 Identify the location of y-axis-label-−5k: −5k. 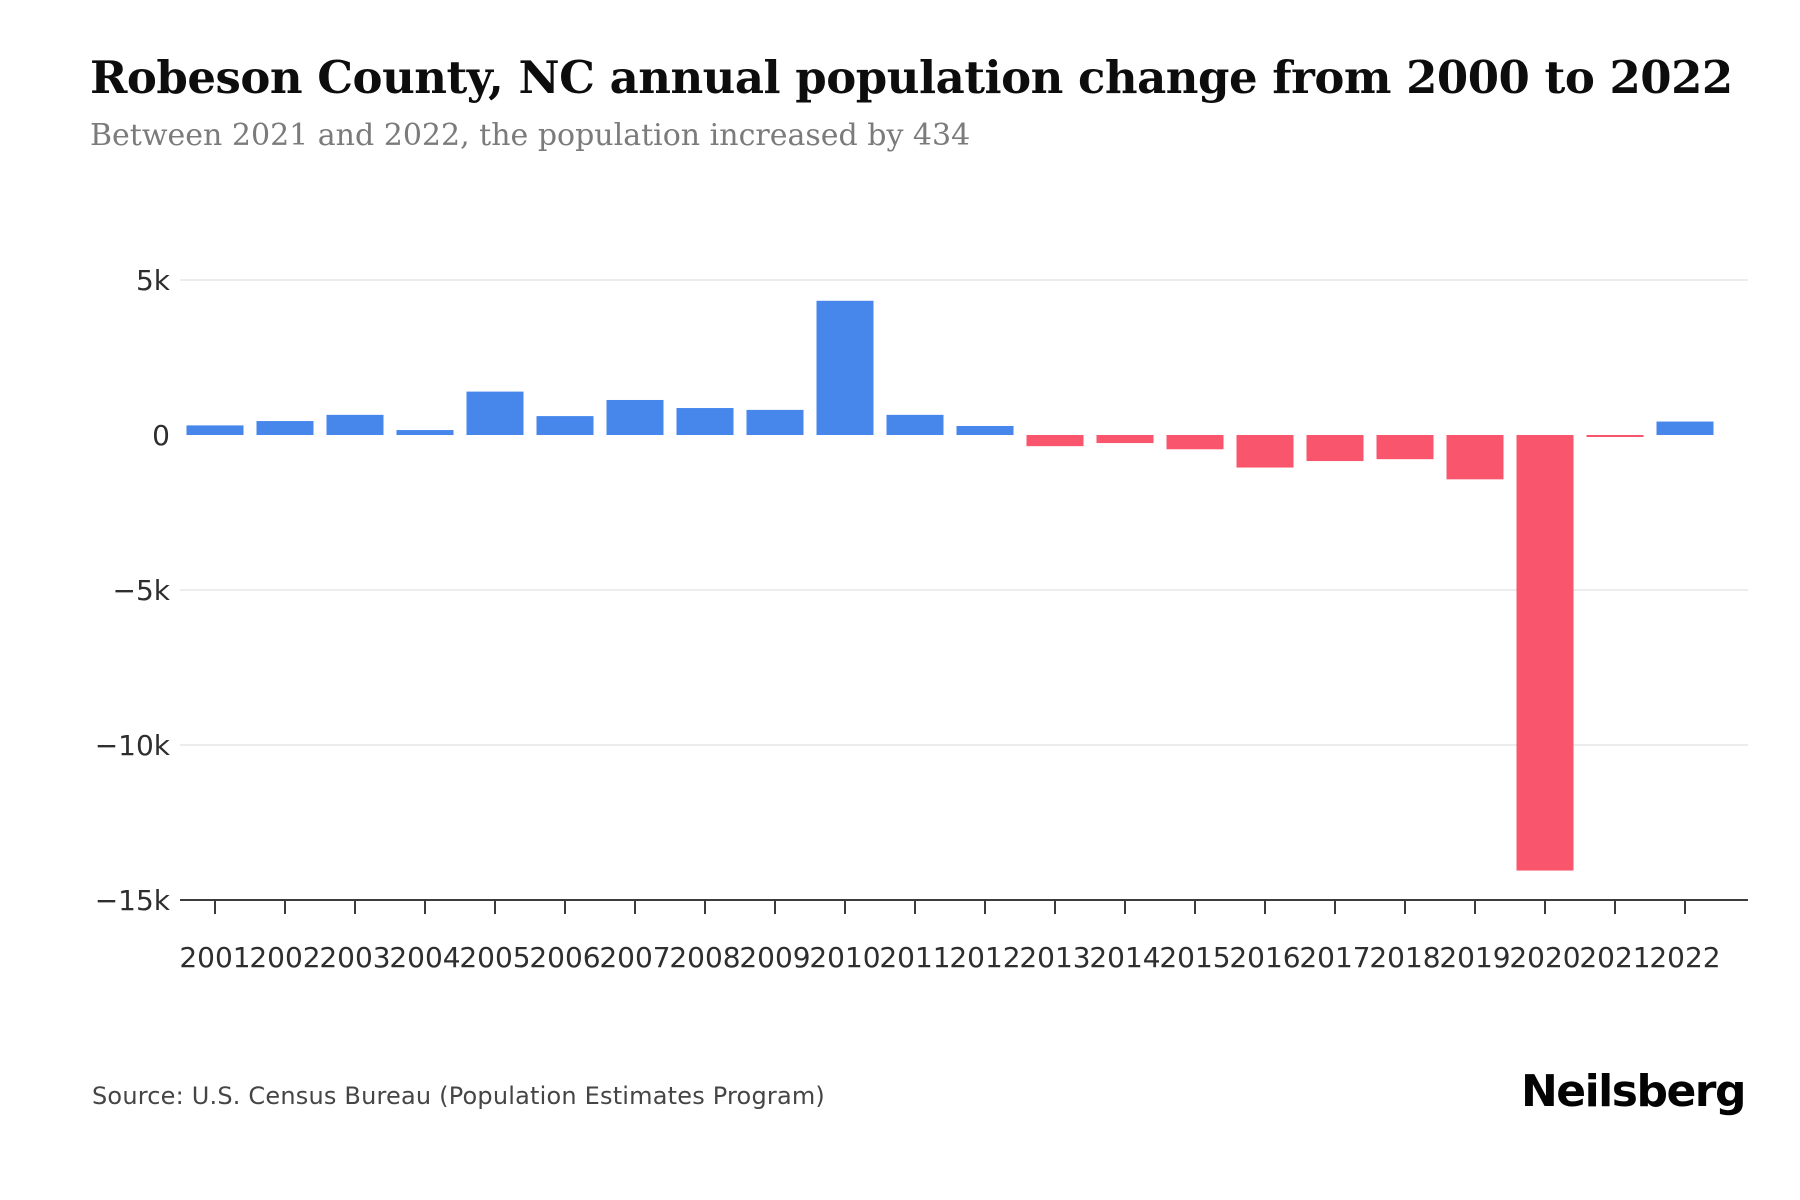
(142, 590).